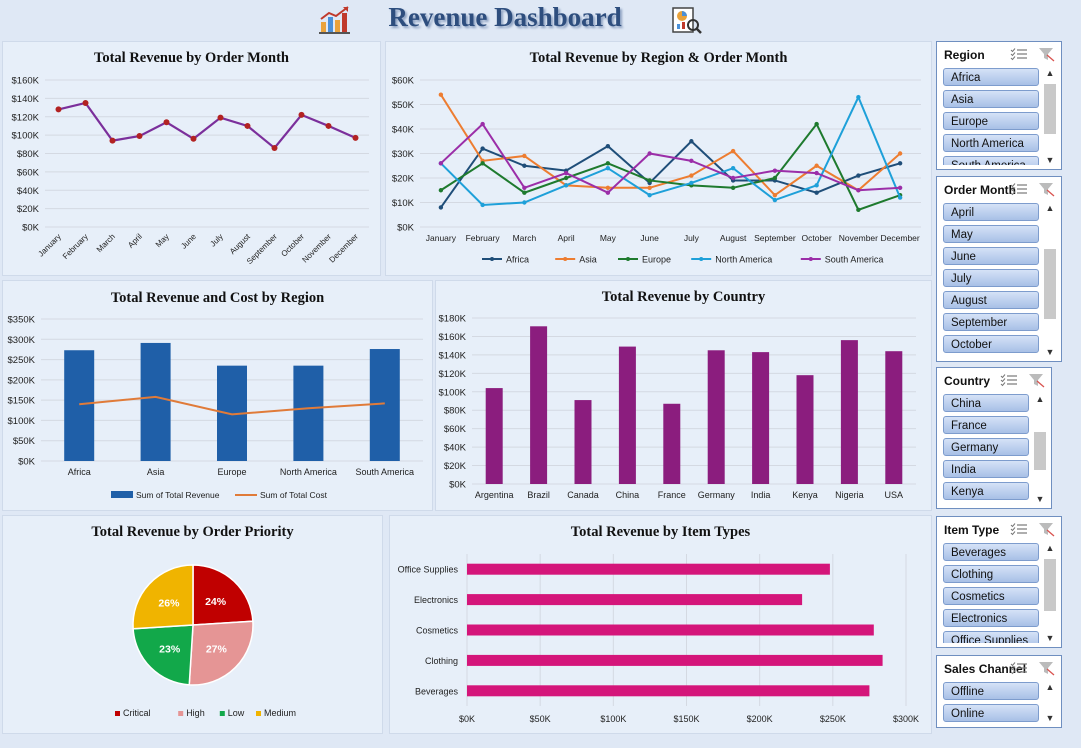 This screenshot has height=748, width=1081. What do you see at coordinates (22, 340) in the screenshot?
I see `y-tick-label: $300K` at bounding box center [22, 340].